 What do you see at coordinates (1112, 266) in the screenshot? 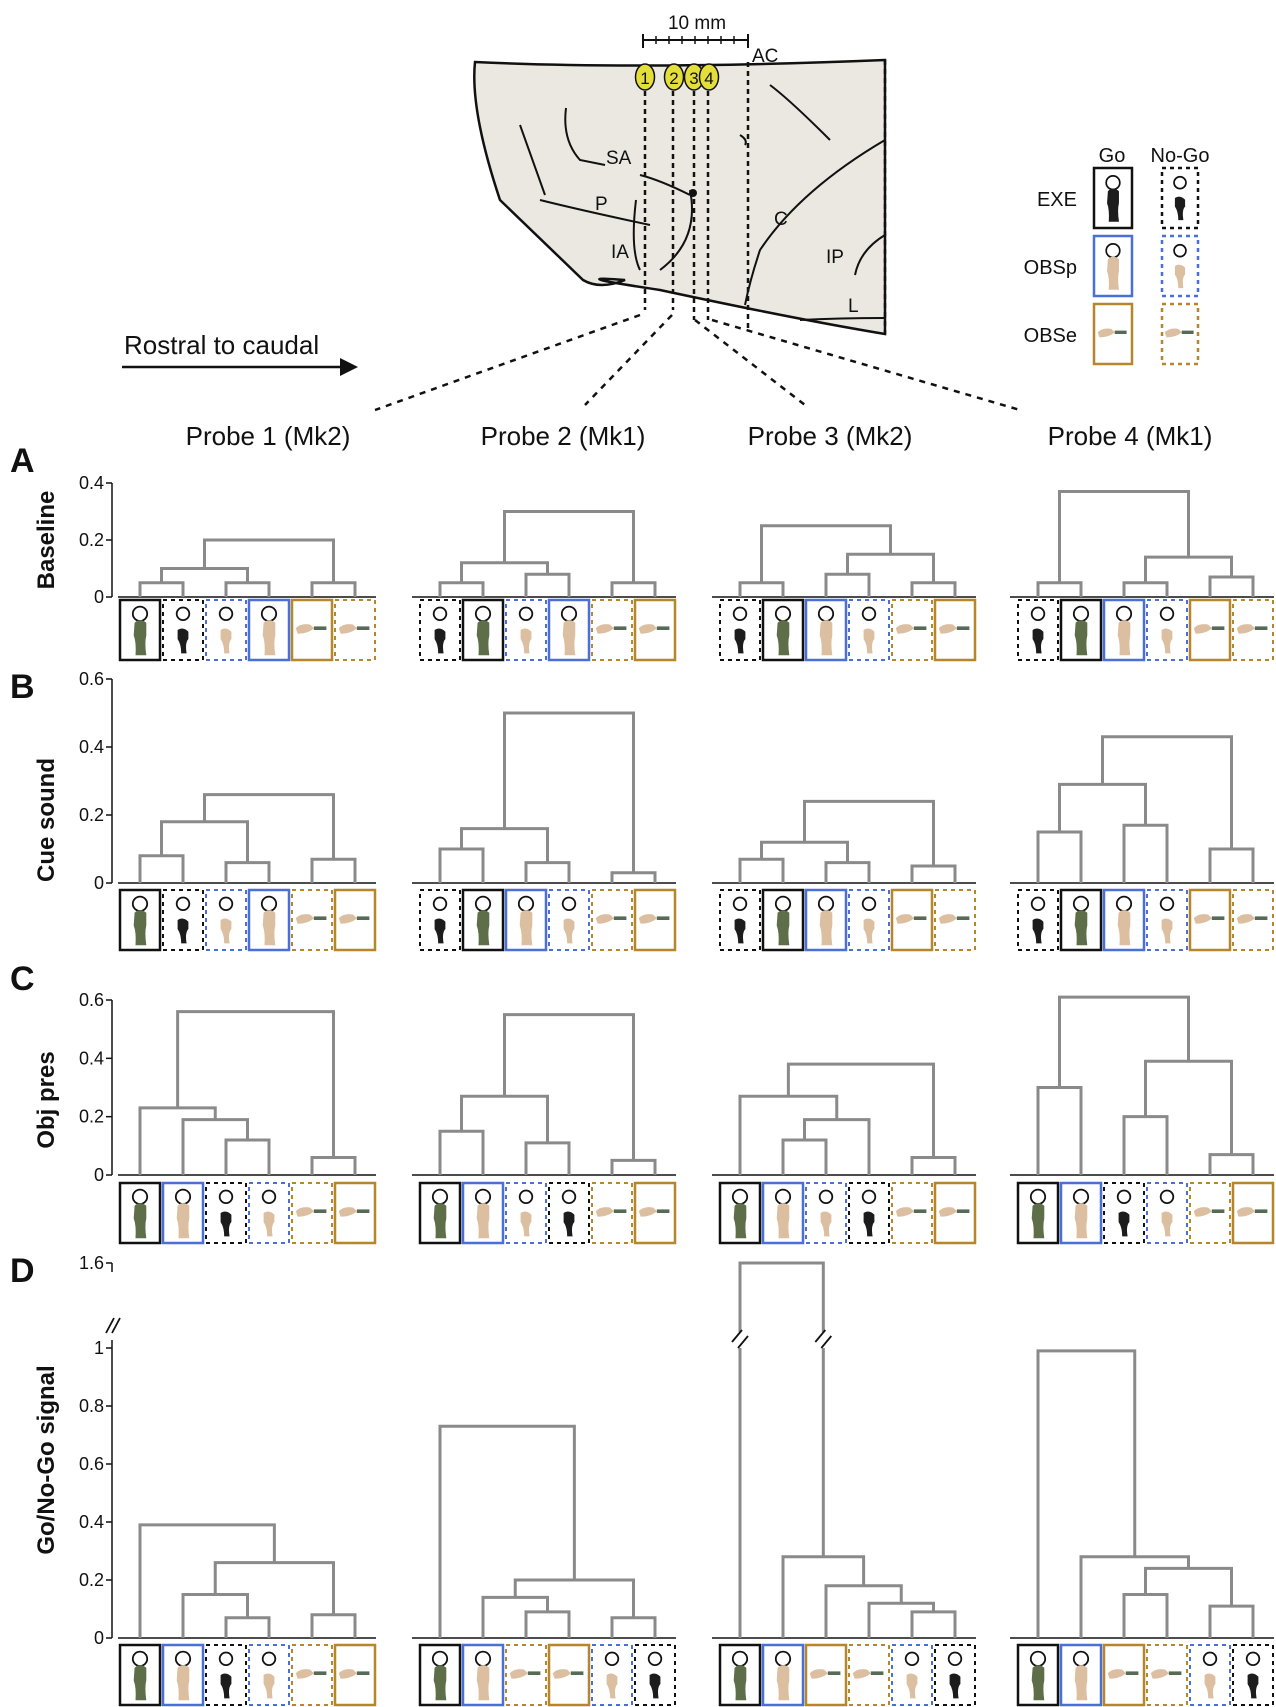
I see `legend-row-obsp: OBSp` at bounding box center [1112, 266].